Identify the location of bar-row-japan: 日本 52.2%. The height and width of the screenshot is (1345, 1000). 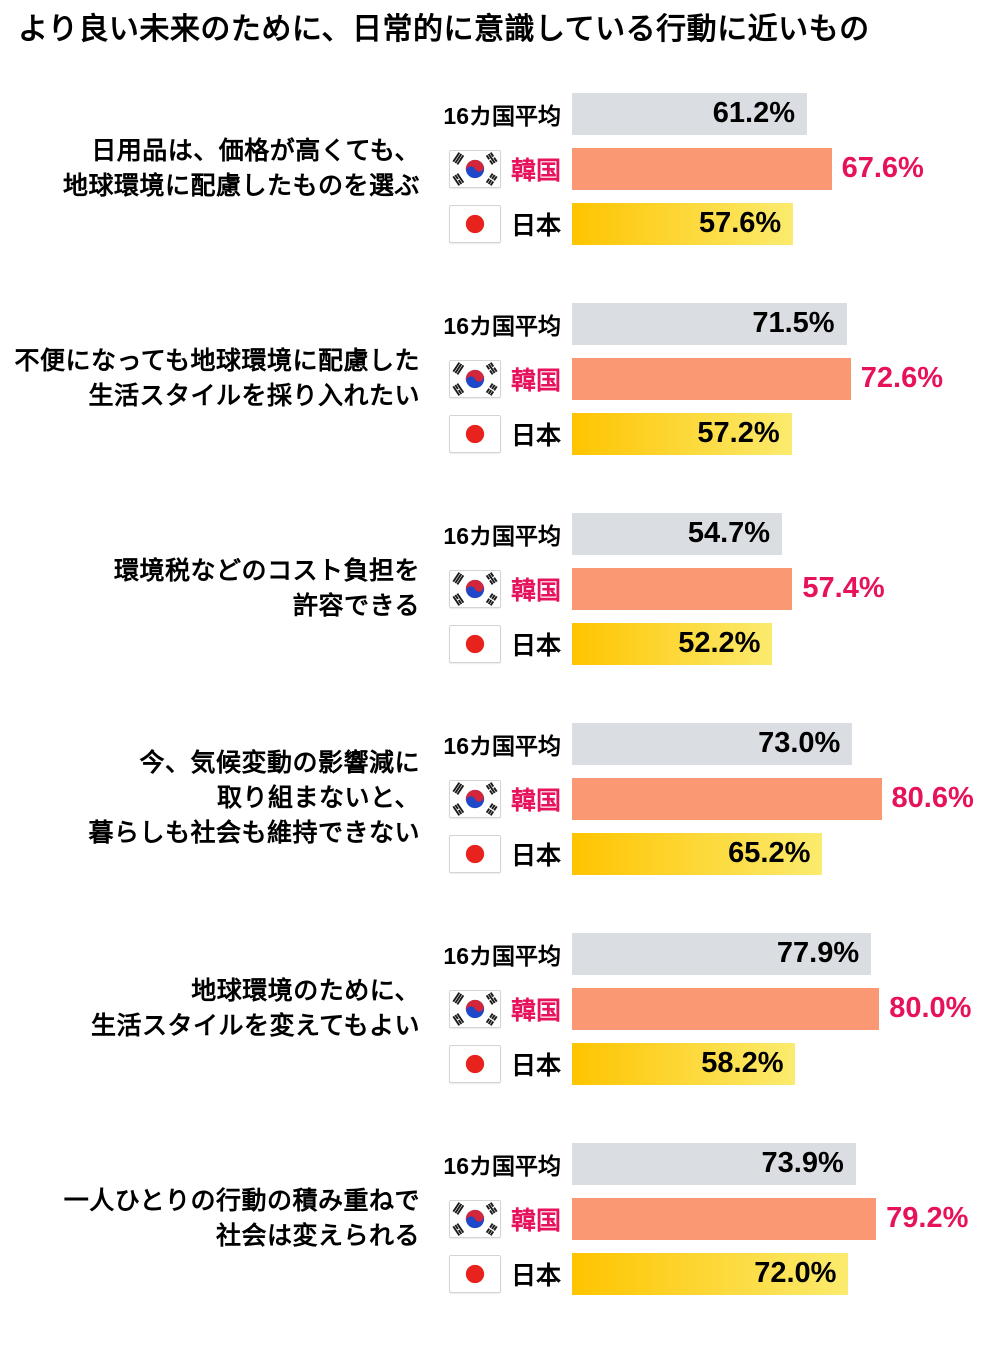
(657, 643).